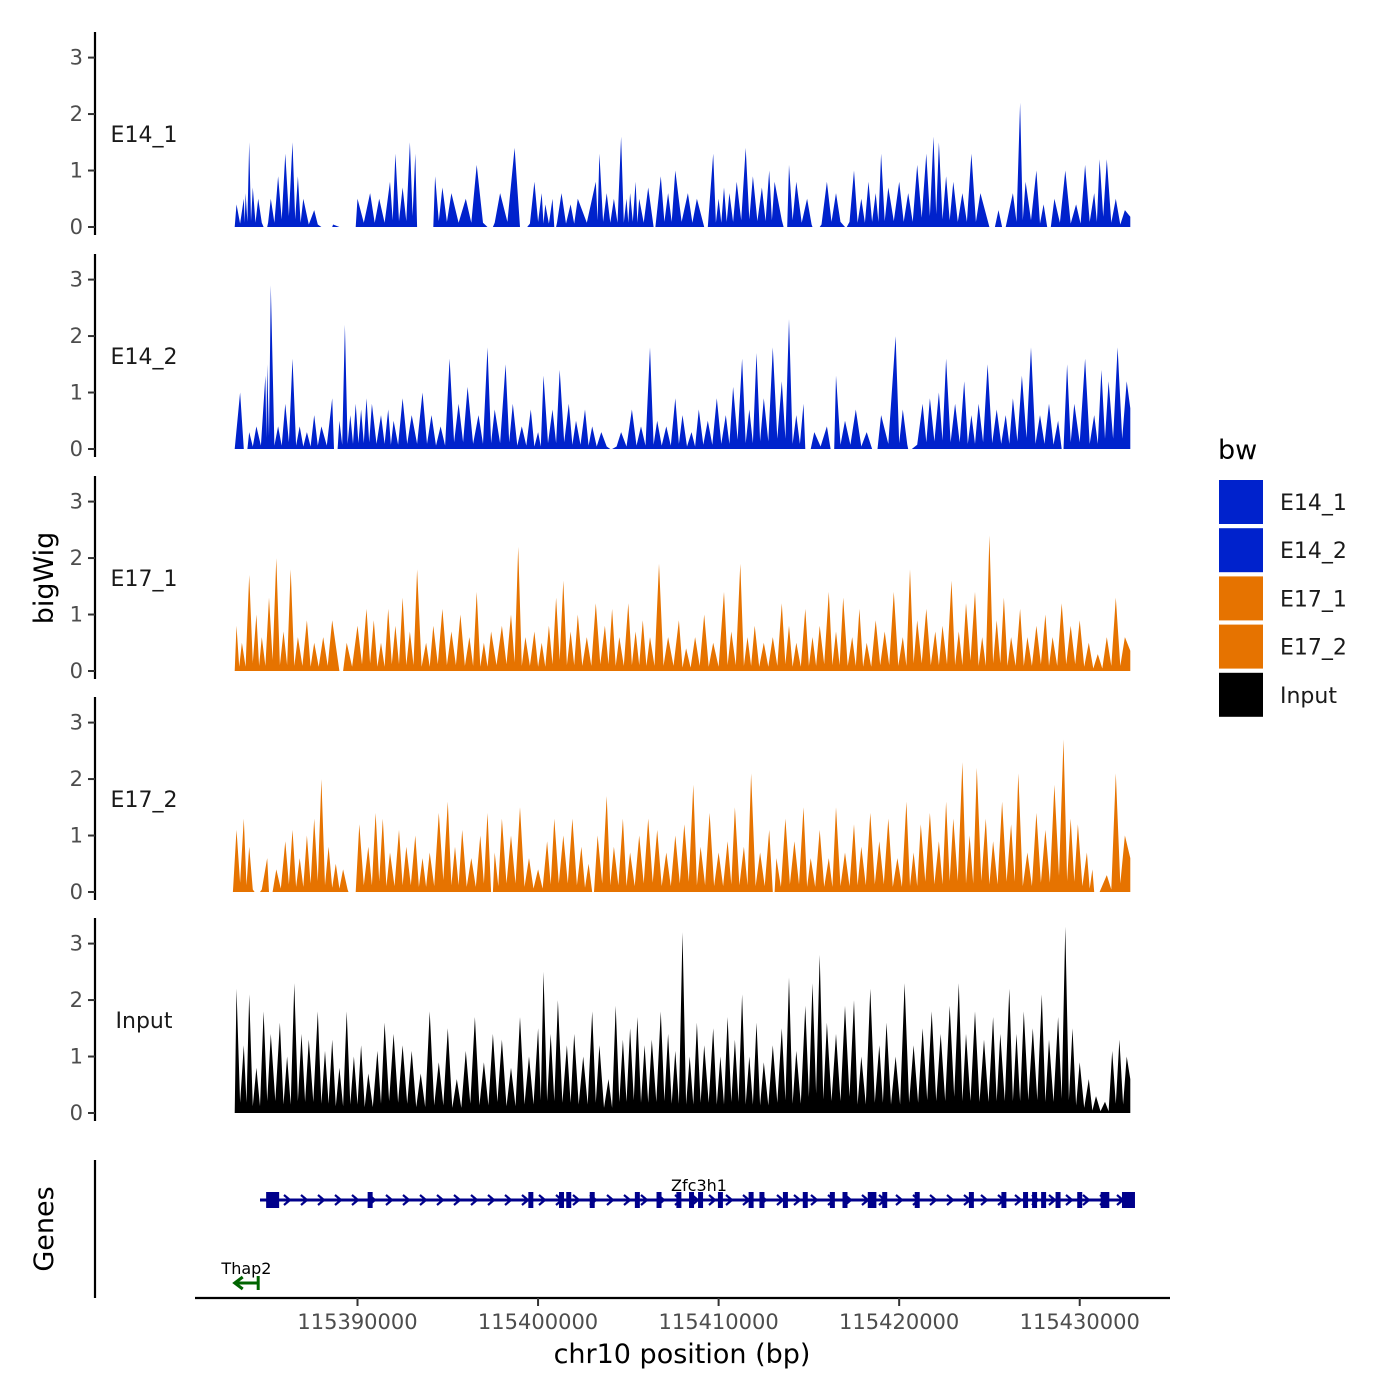 Image resolution: width=1400 pixels, height=1400 pixels. I want to click on x-tick-label: 115390000, so click(357, 1322).